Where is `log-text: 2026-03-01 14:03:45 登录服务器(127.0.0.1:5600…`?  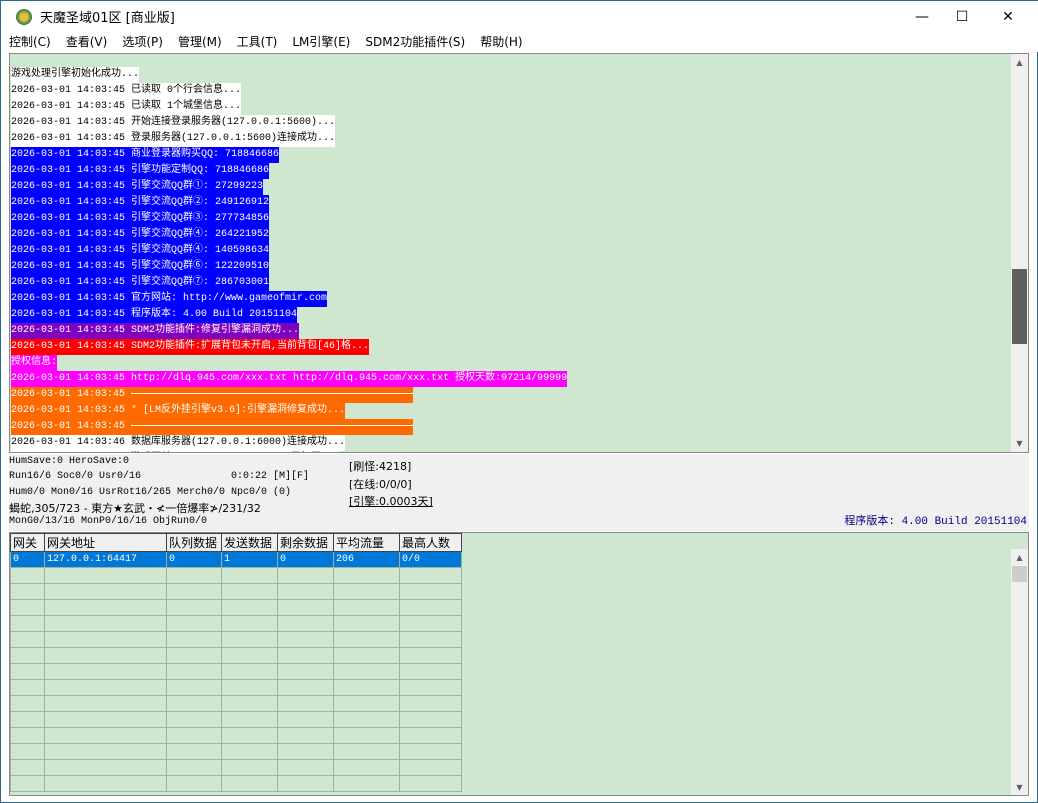
log-text: 2026-03-01 14:03:45 登录服务器(127.0.0.1:5600… is located at coordinates (173, 138).